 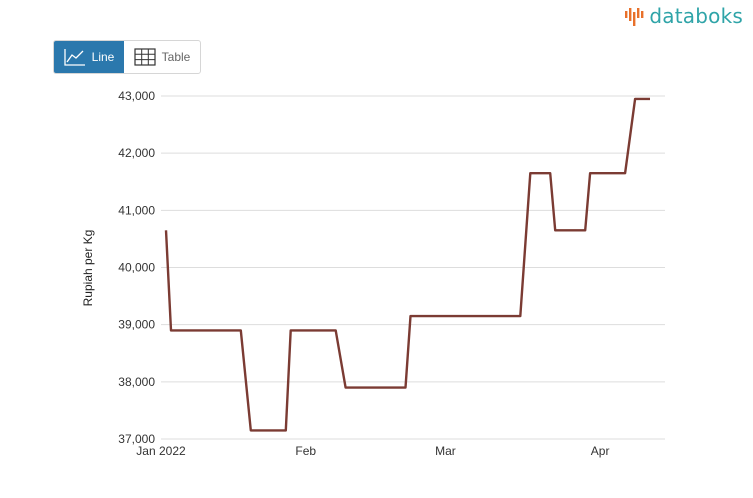 I want to click on x-axis-ticks: Jan 2022 Feb Mar Apr, so click(x=372, y=451).